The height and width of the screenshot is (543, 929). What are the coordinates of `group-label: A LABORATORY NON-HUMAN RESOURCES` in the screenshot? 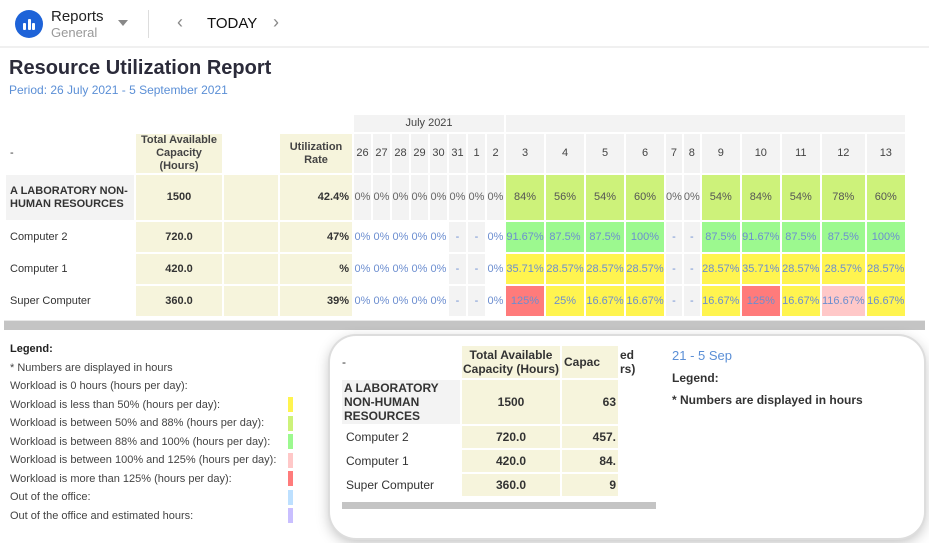 It's located at (70, 197).